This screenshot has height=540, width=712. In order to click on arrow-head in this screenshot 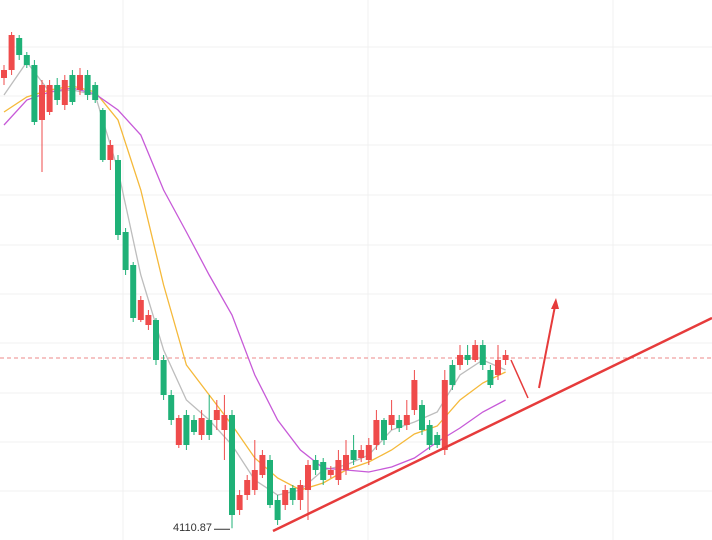, I will do `click(555, 303)`.